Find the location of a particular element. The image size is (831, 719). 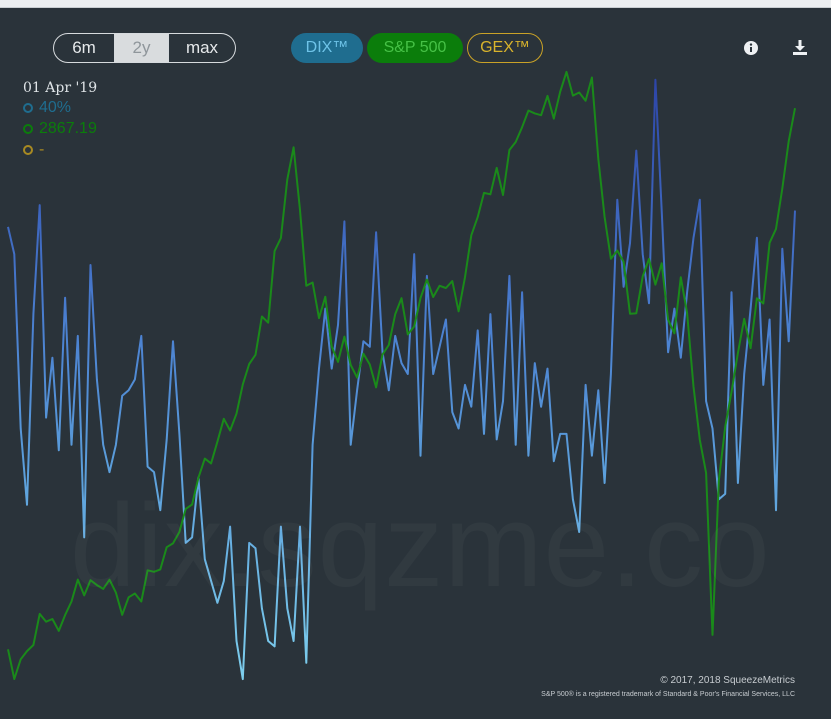

tooltip-dix-row: 40% is located at coordinates (60, 108).